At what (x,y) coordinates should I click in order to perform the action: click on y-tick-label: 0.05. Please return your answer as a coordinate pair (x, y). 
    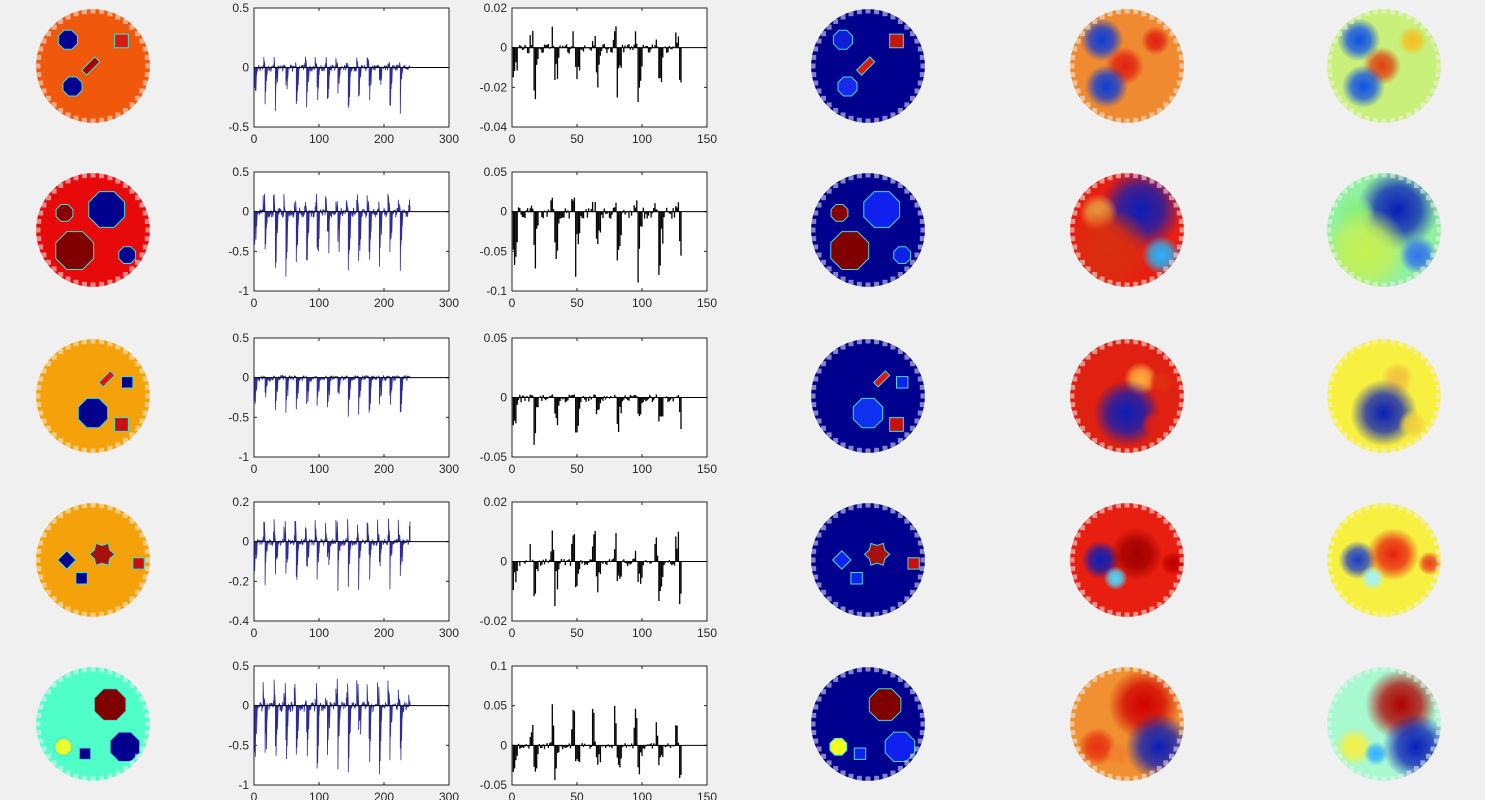
    Looking at the image, I should click on (496, 172).